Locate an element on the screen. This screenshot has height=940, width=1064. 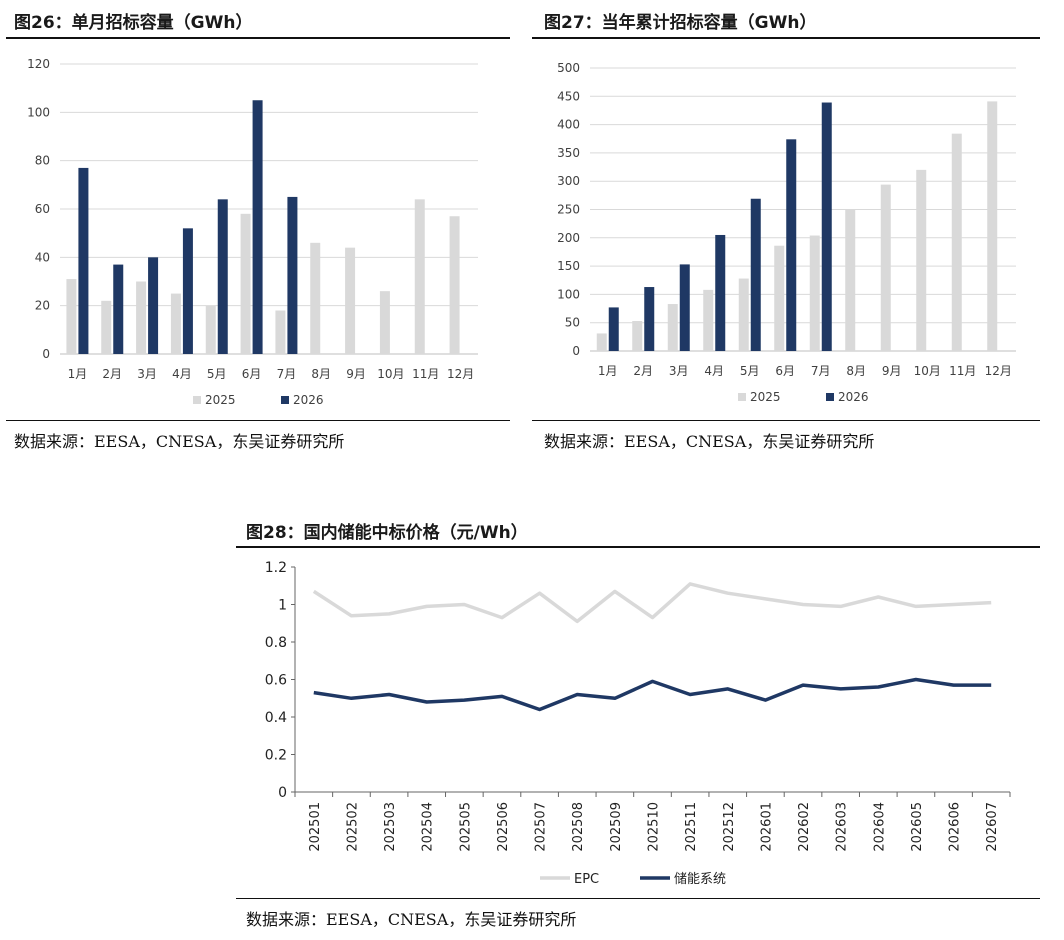
y-tick-label: 0.8 is located at coordinates (276, 643).